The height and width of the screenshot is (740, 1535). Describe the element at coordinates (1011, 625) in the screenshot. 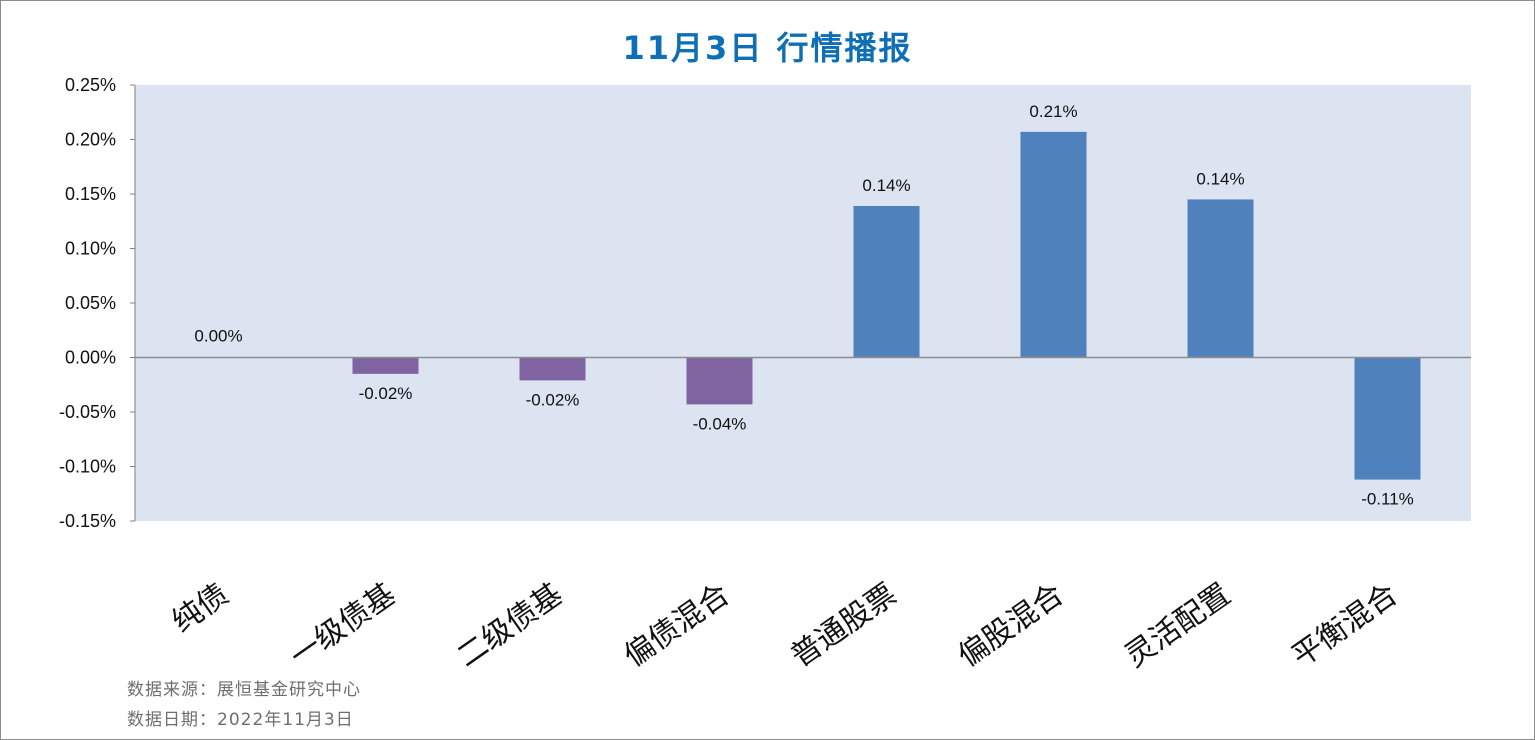

I see `category-label: 偏股混合` at that location.